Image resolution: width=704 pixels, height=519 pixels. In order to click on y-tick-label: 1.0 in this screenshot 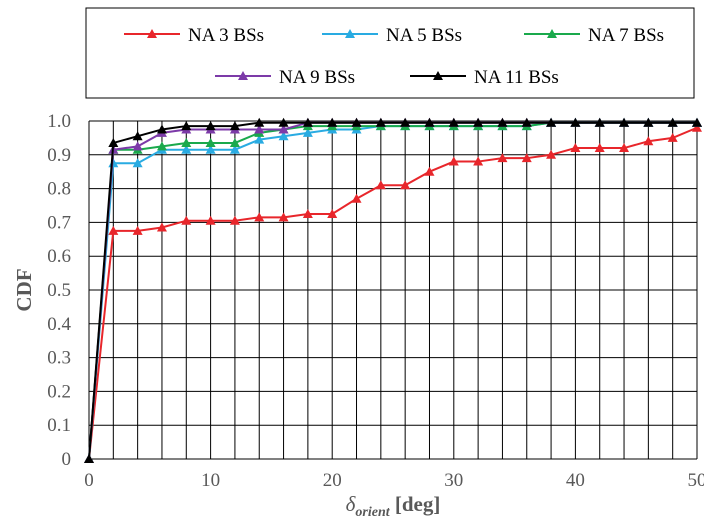, I will do `click(59, 121)`.